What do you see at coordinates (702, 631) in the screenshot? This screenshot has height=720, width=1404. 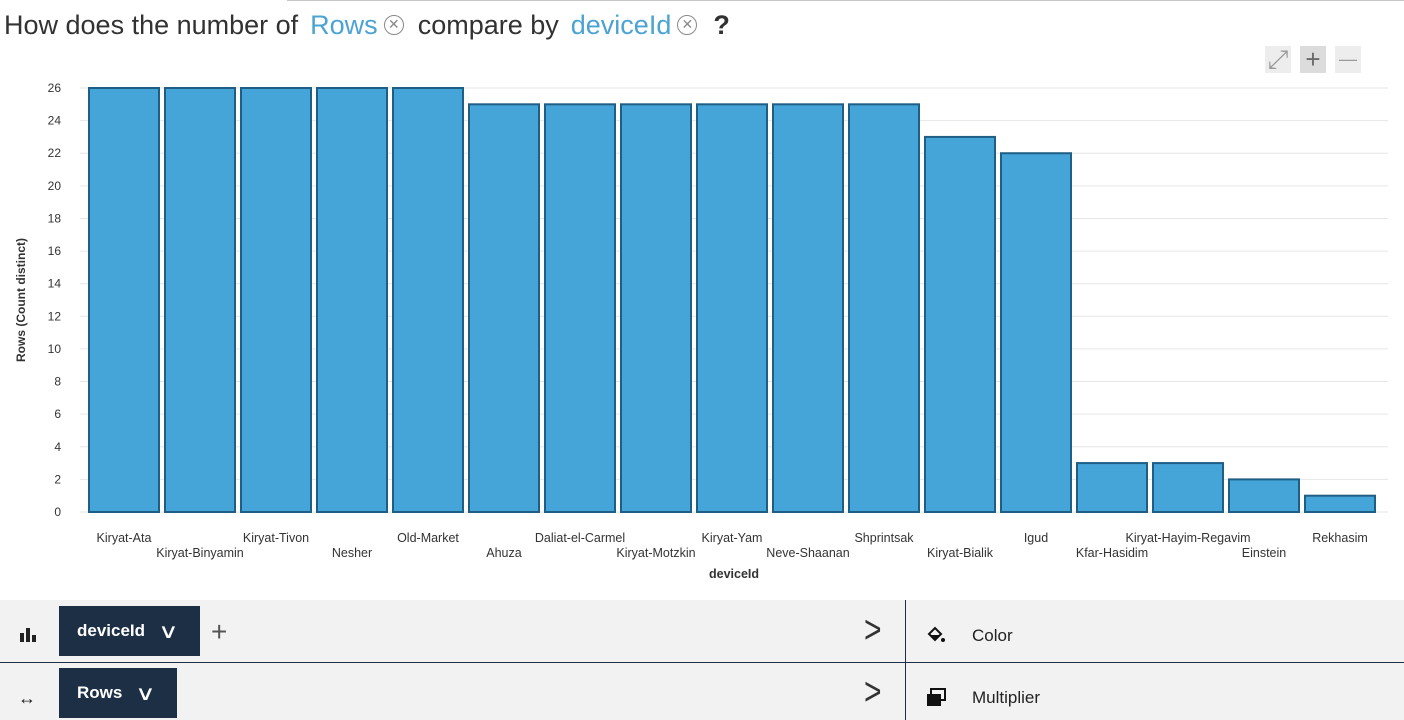 I see `dimension-row` at bounding box center [702, 631].